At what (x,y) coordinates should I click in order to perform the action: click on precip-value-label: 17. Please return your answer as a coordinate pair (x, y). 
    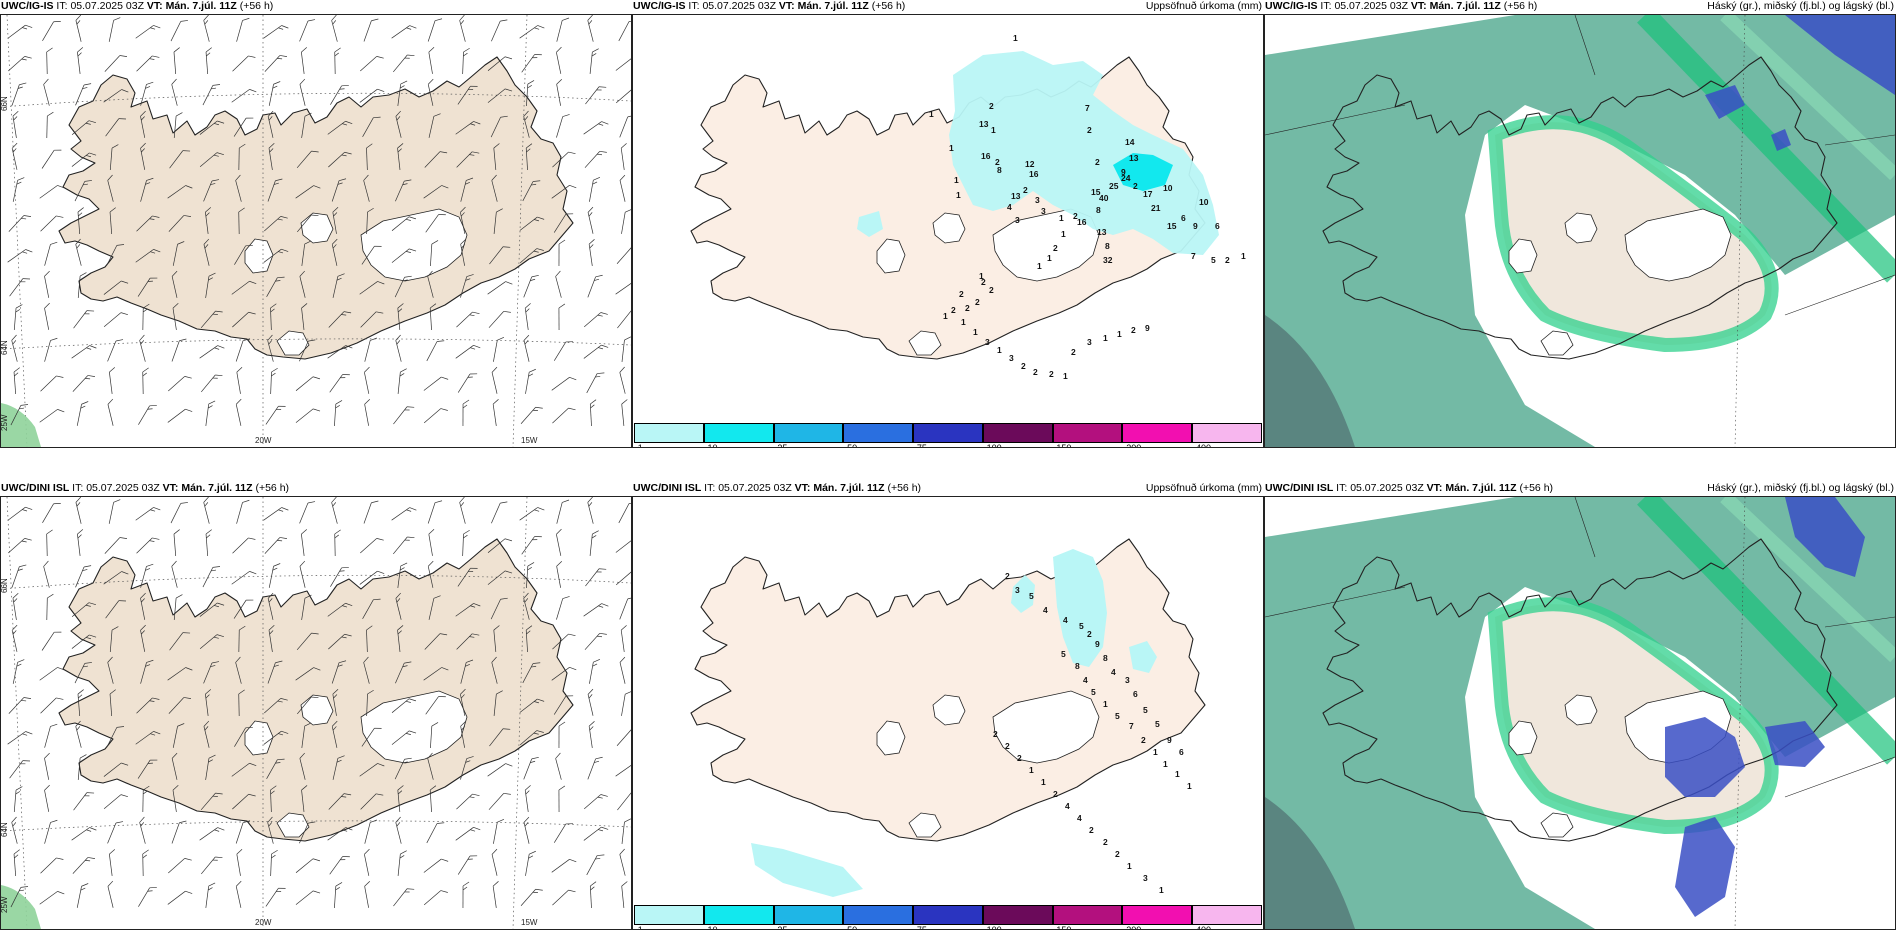
    Looking at the image, I should click on (1148, 194).